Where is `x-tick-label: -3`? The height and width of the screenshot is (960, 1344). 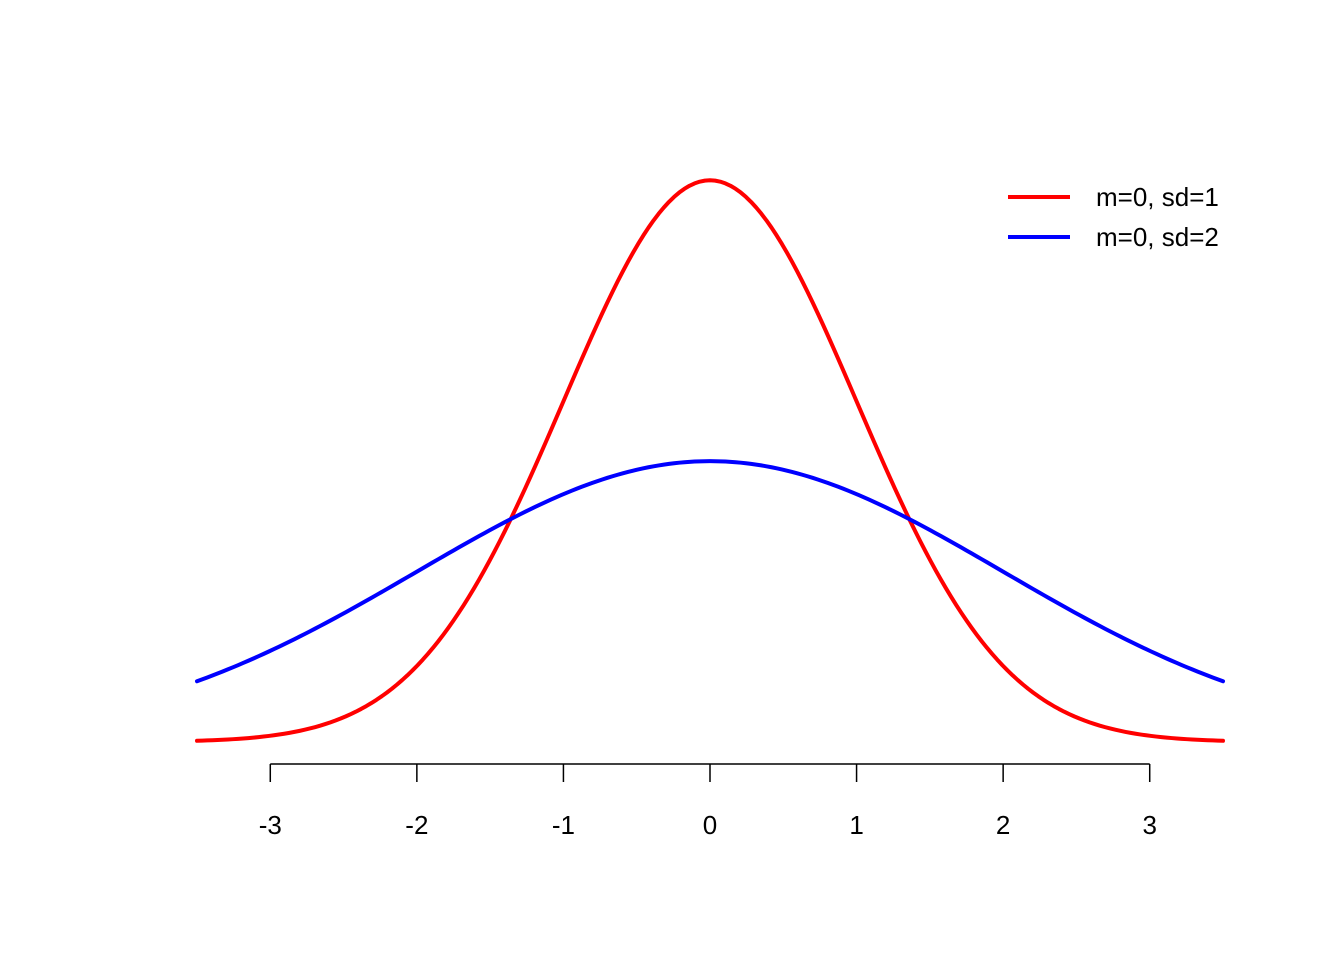 x-tick-label: -3 is located at coordinates (270, 825).